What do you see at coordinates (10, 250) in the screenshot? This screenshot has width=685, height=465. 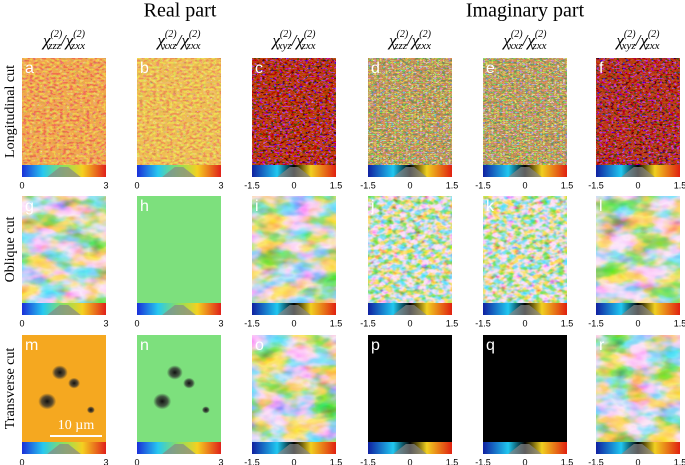 I see `row-label: Oblique cut` at bounding box center [10, 250].